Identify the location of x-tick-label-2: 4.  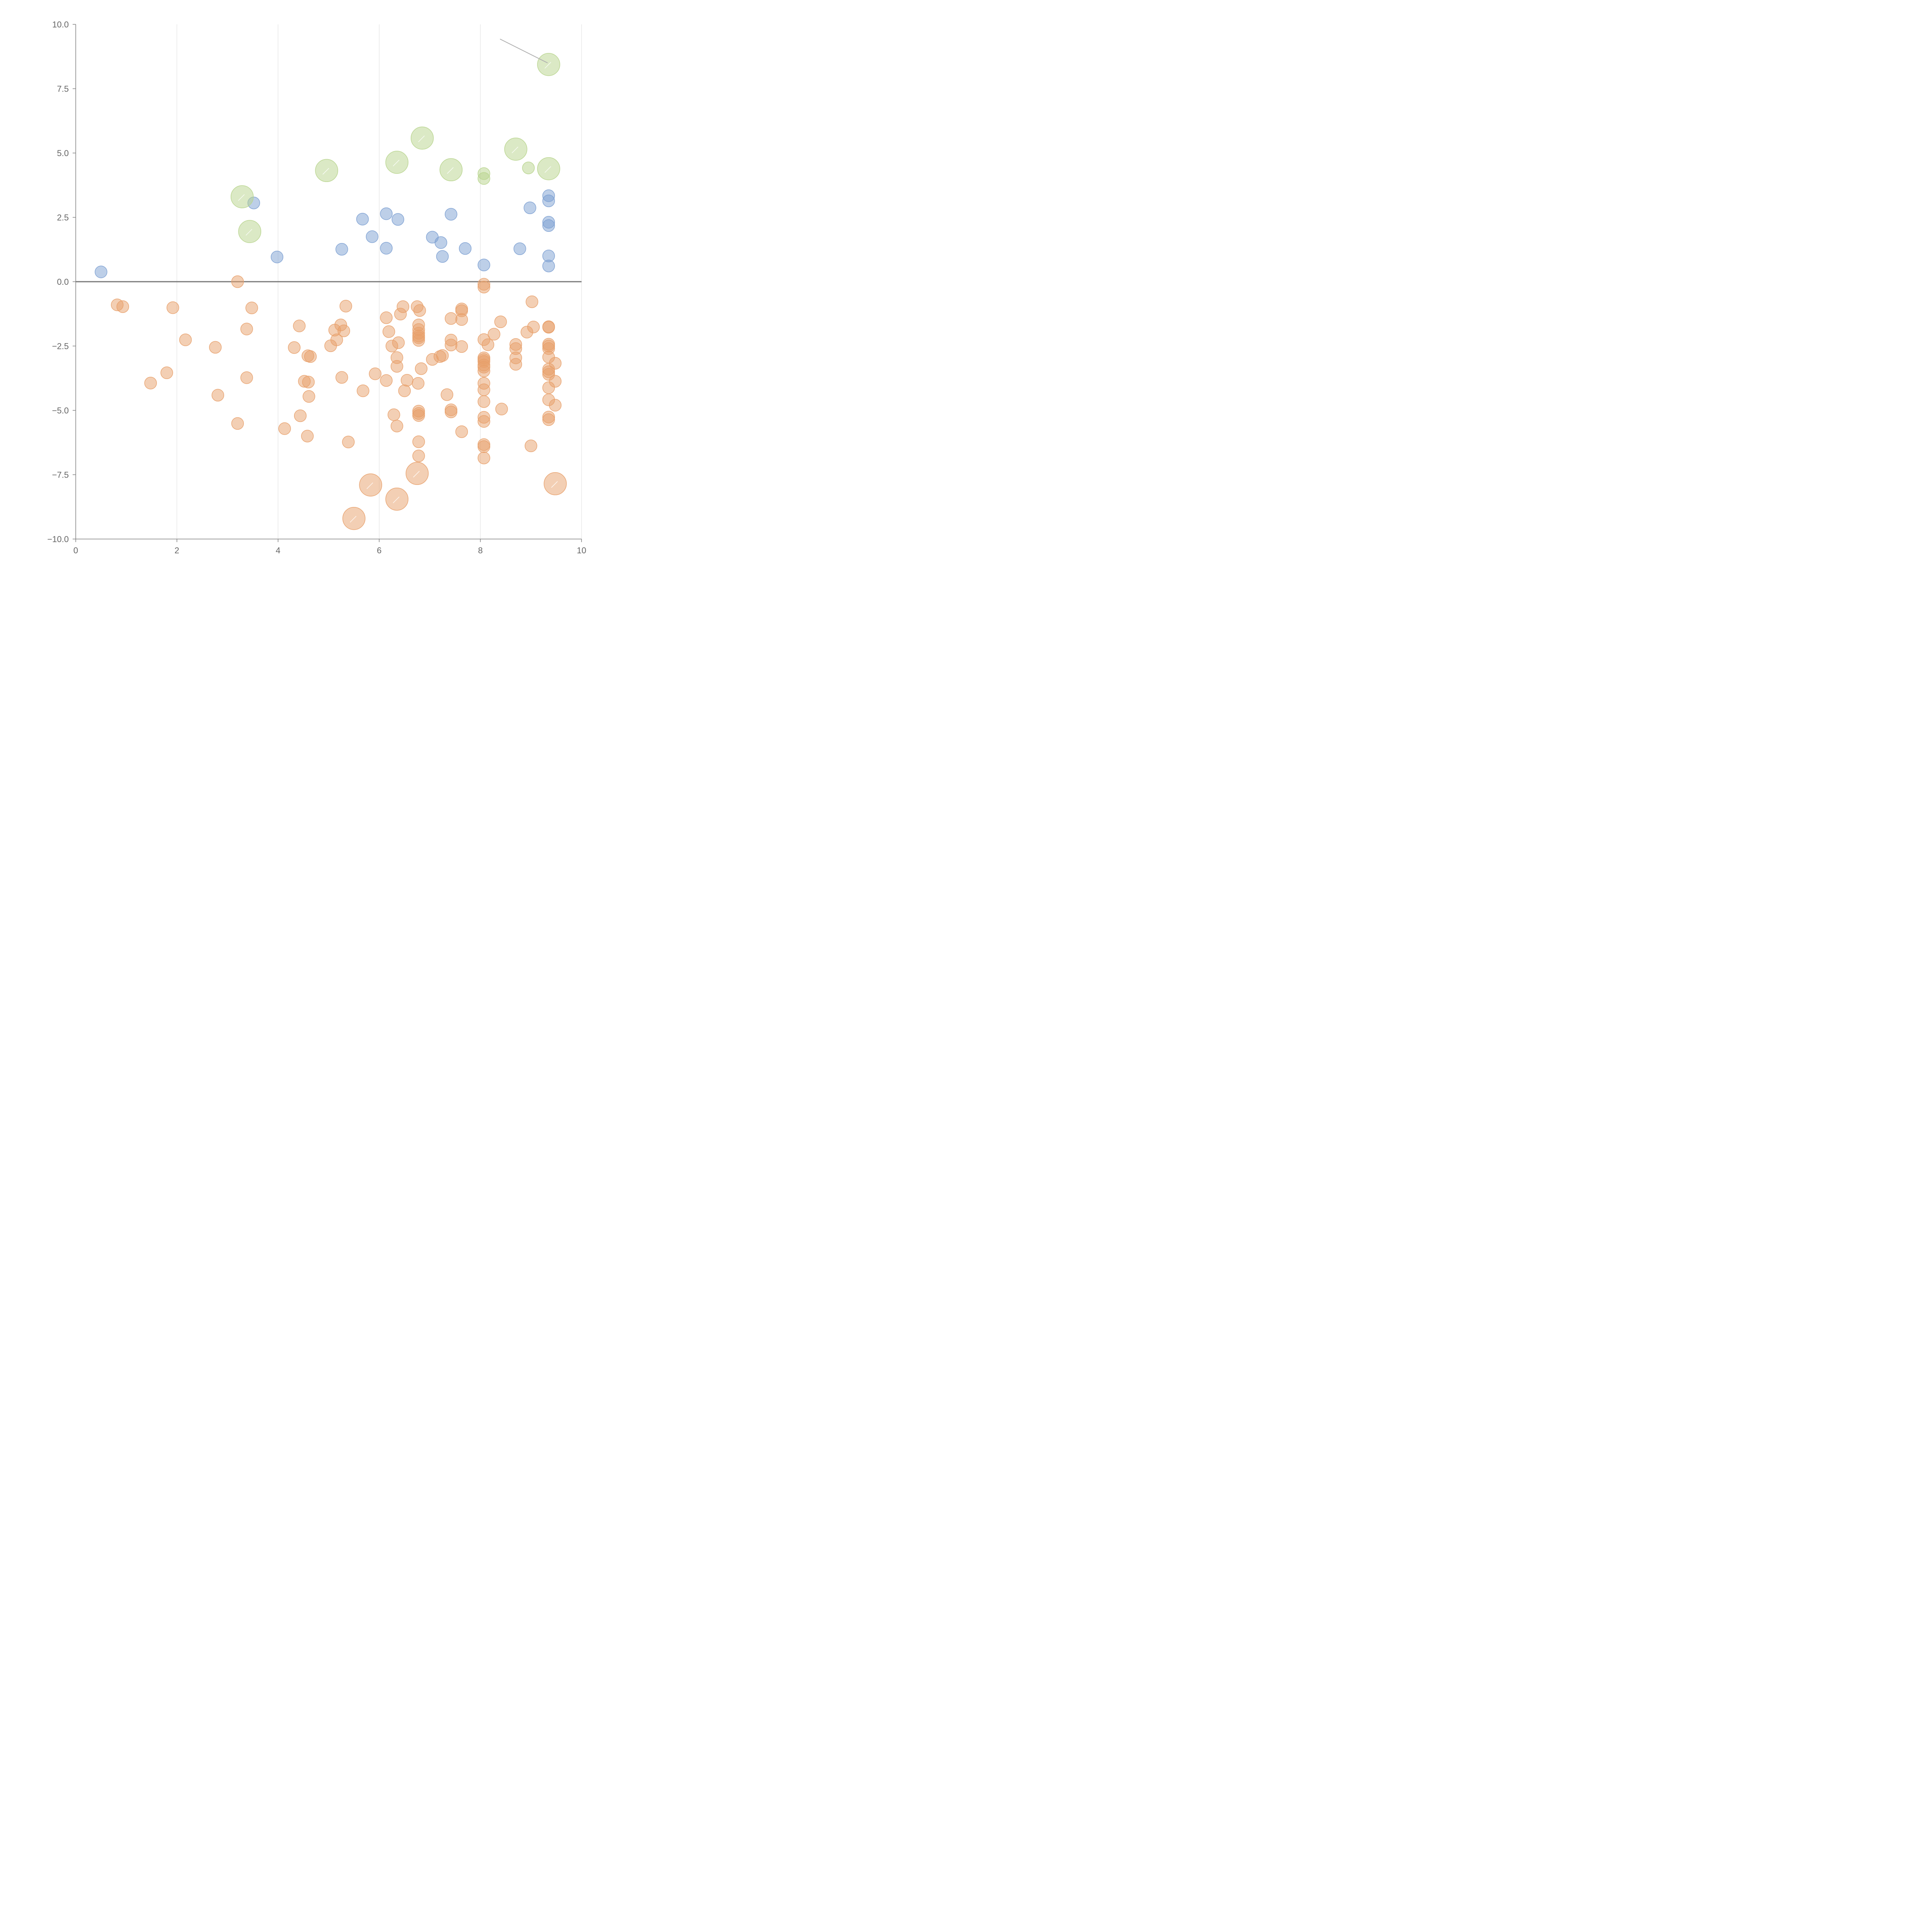
(278, 550).